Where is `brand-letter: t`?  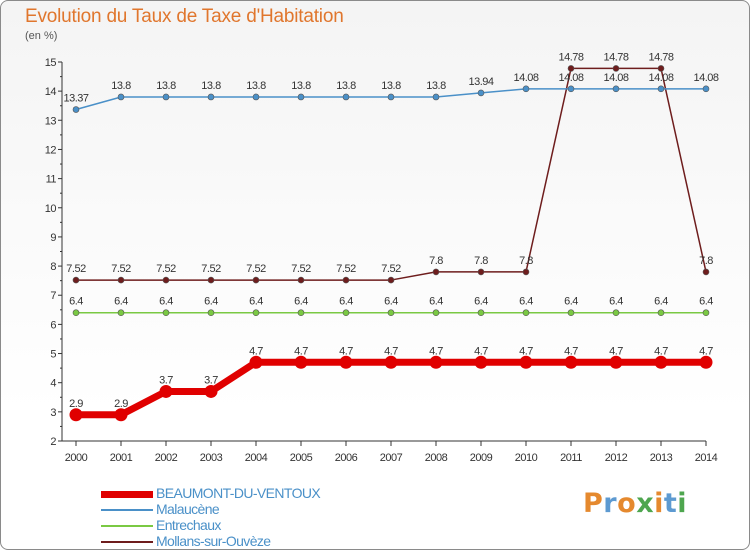
brand-letter: t is located at coordinates (670, 503).